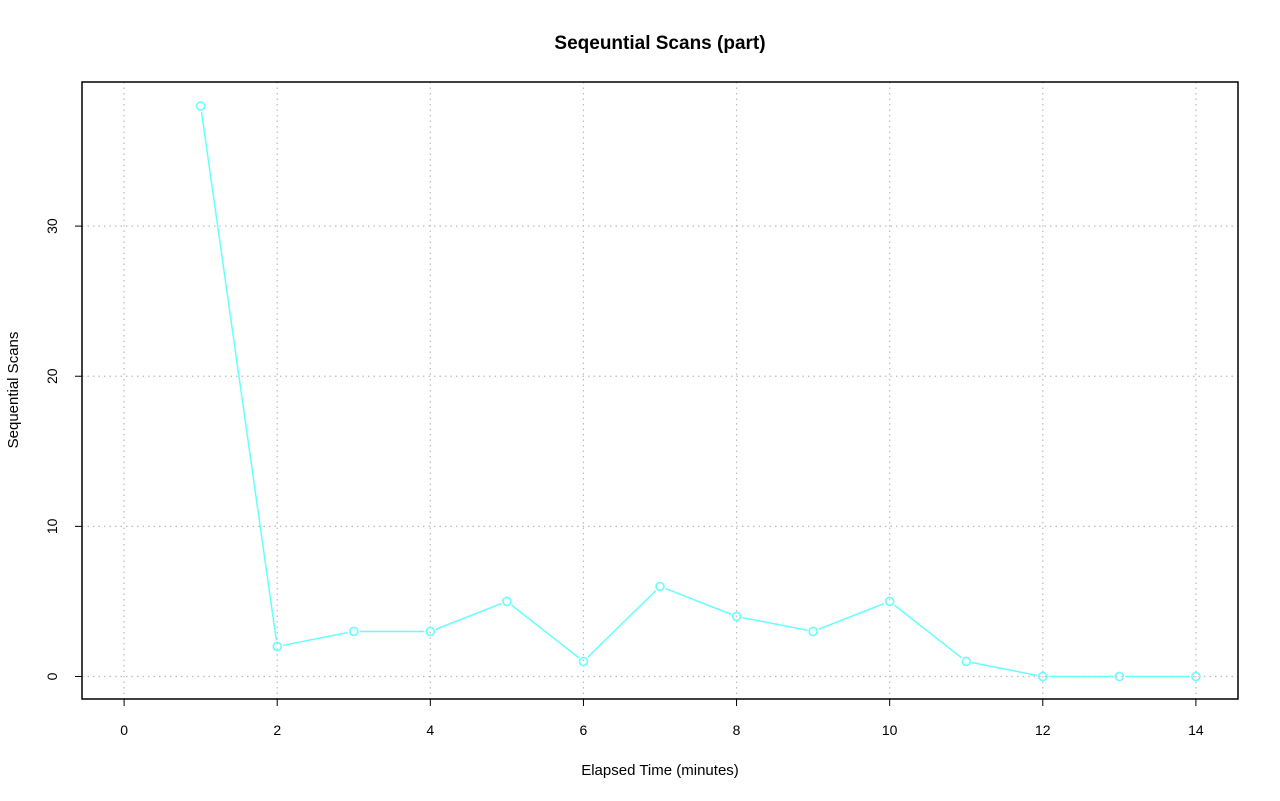  What do you see at coordinates (430, 730) in the screenshot?
I see `x-tick-label: 4` at bounding box center [430, 730].